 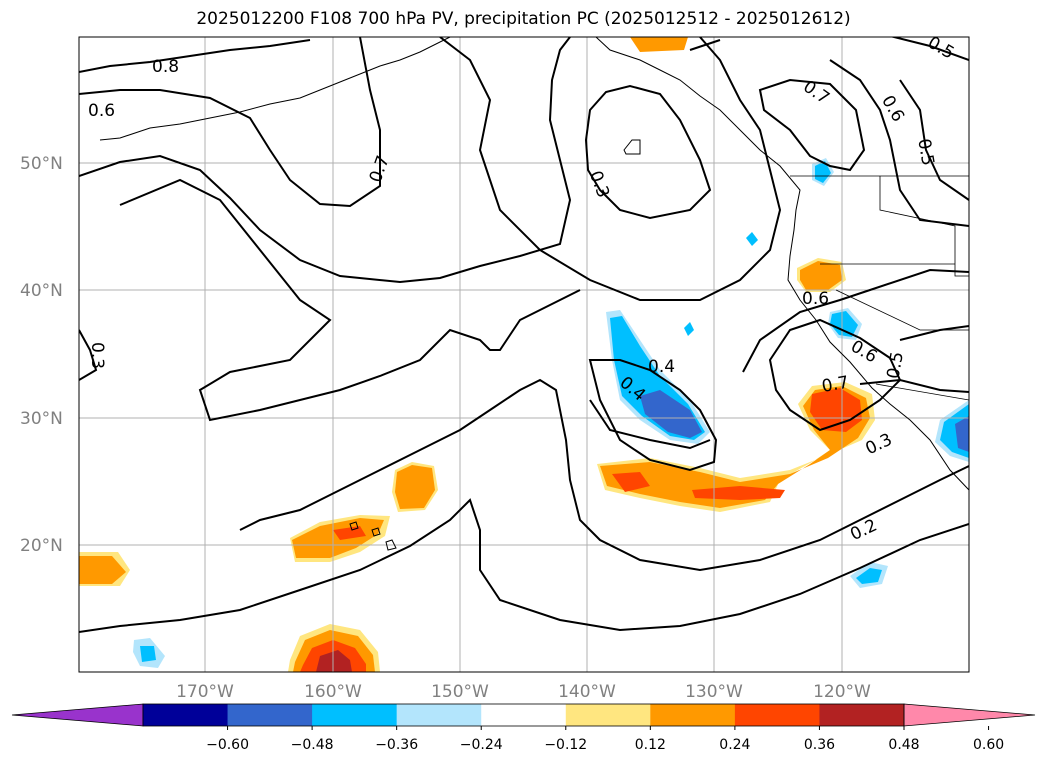 I want to click on lat-tick-label: 40°N, so click(x=41, y=291).